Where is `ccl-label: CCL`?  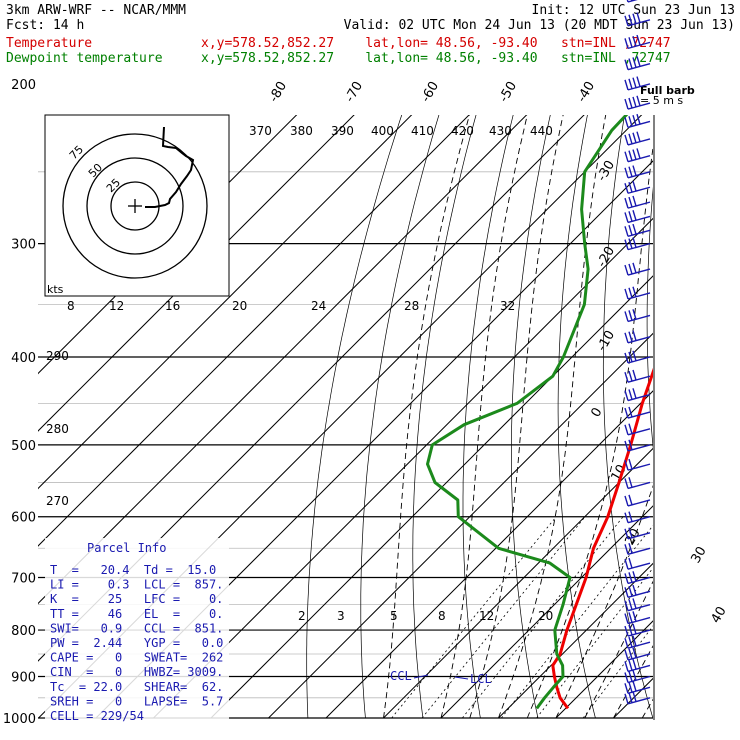
ccl-label: CCL is located at coordinates (401, 676).